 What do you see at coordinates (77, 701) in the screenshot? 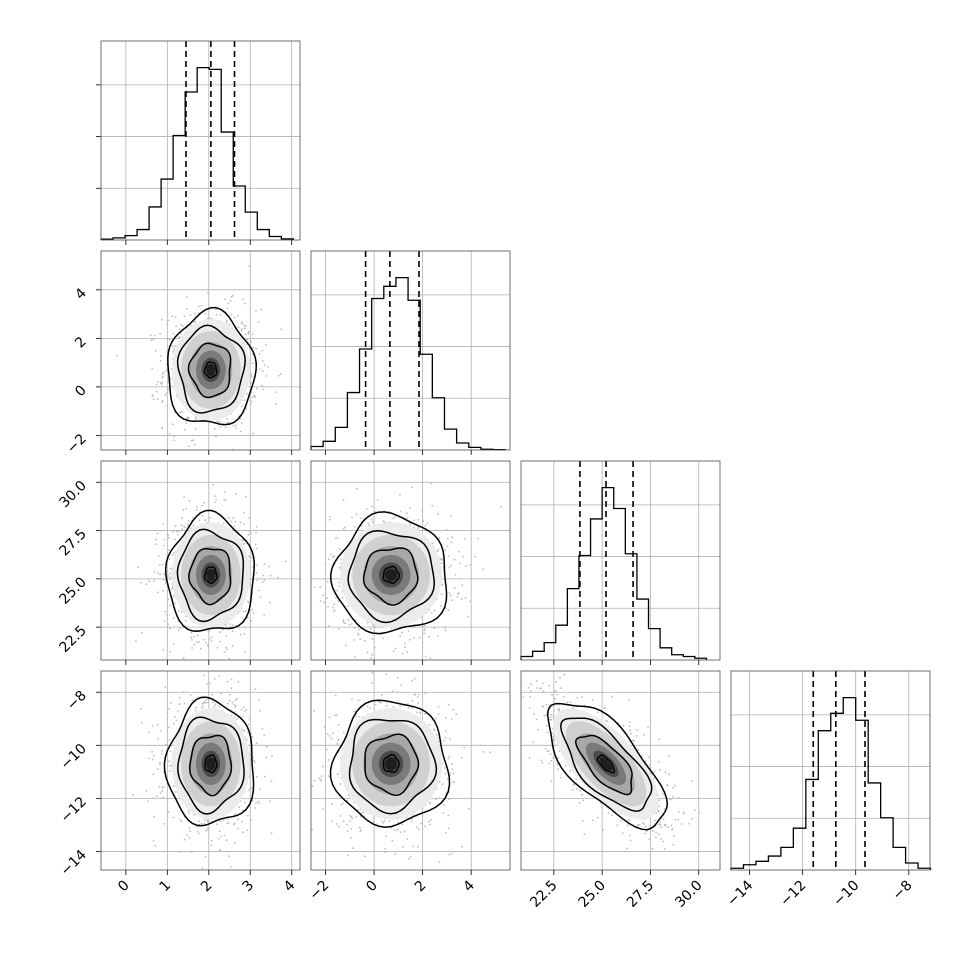
I see `y-tick-label: −8` at bounding box center [77, 701].